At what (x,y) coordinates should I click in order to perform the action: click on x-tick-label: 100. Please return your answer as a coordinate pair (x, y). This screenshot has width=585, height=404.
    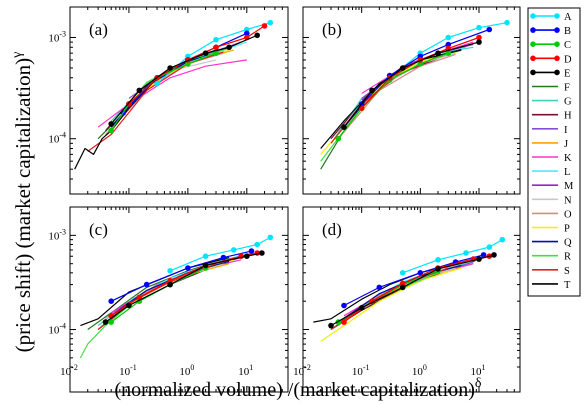
    Looking at the image, I should click on (419, 370).